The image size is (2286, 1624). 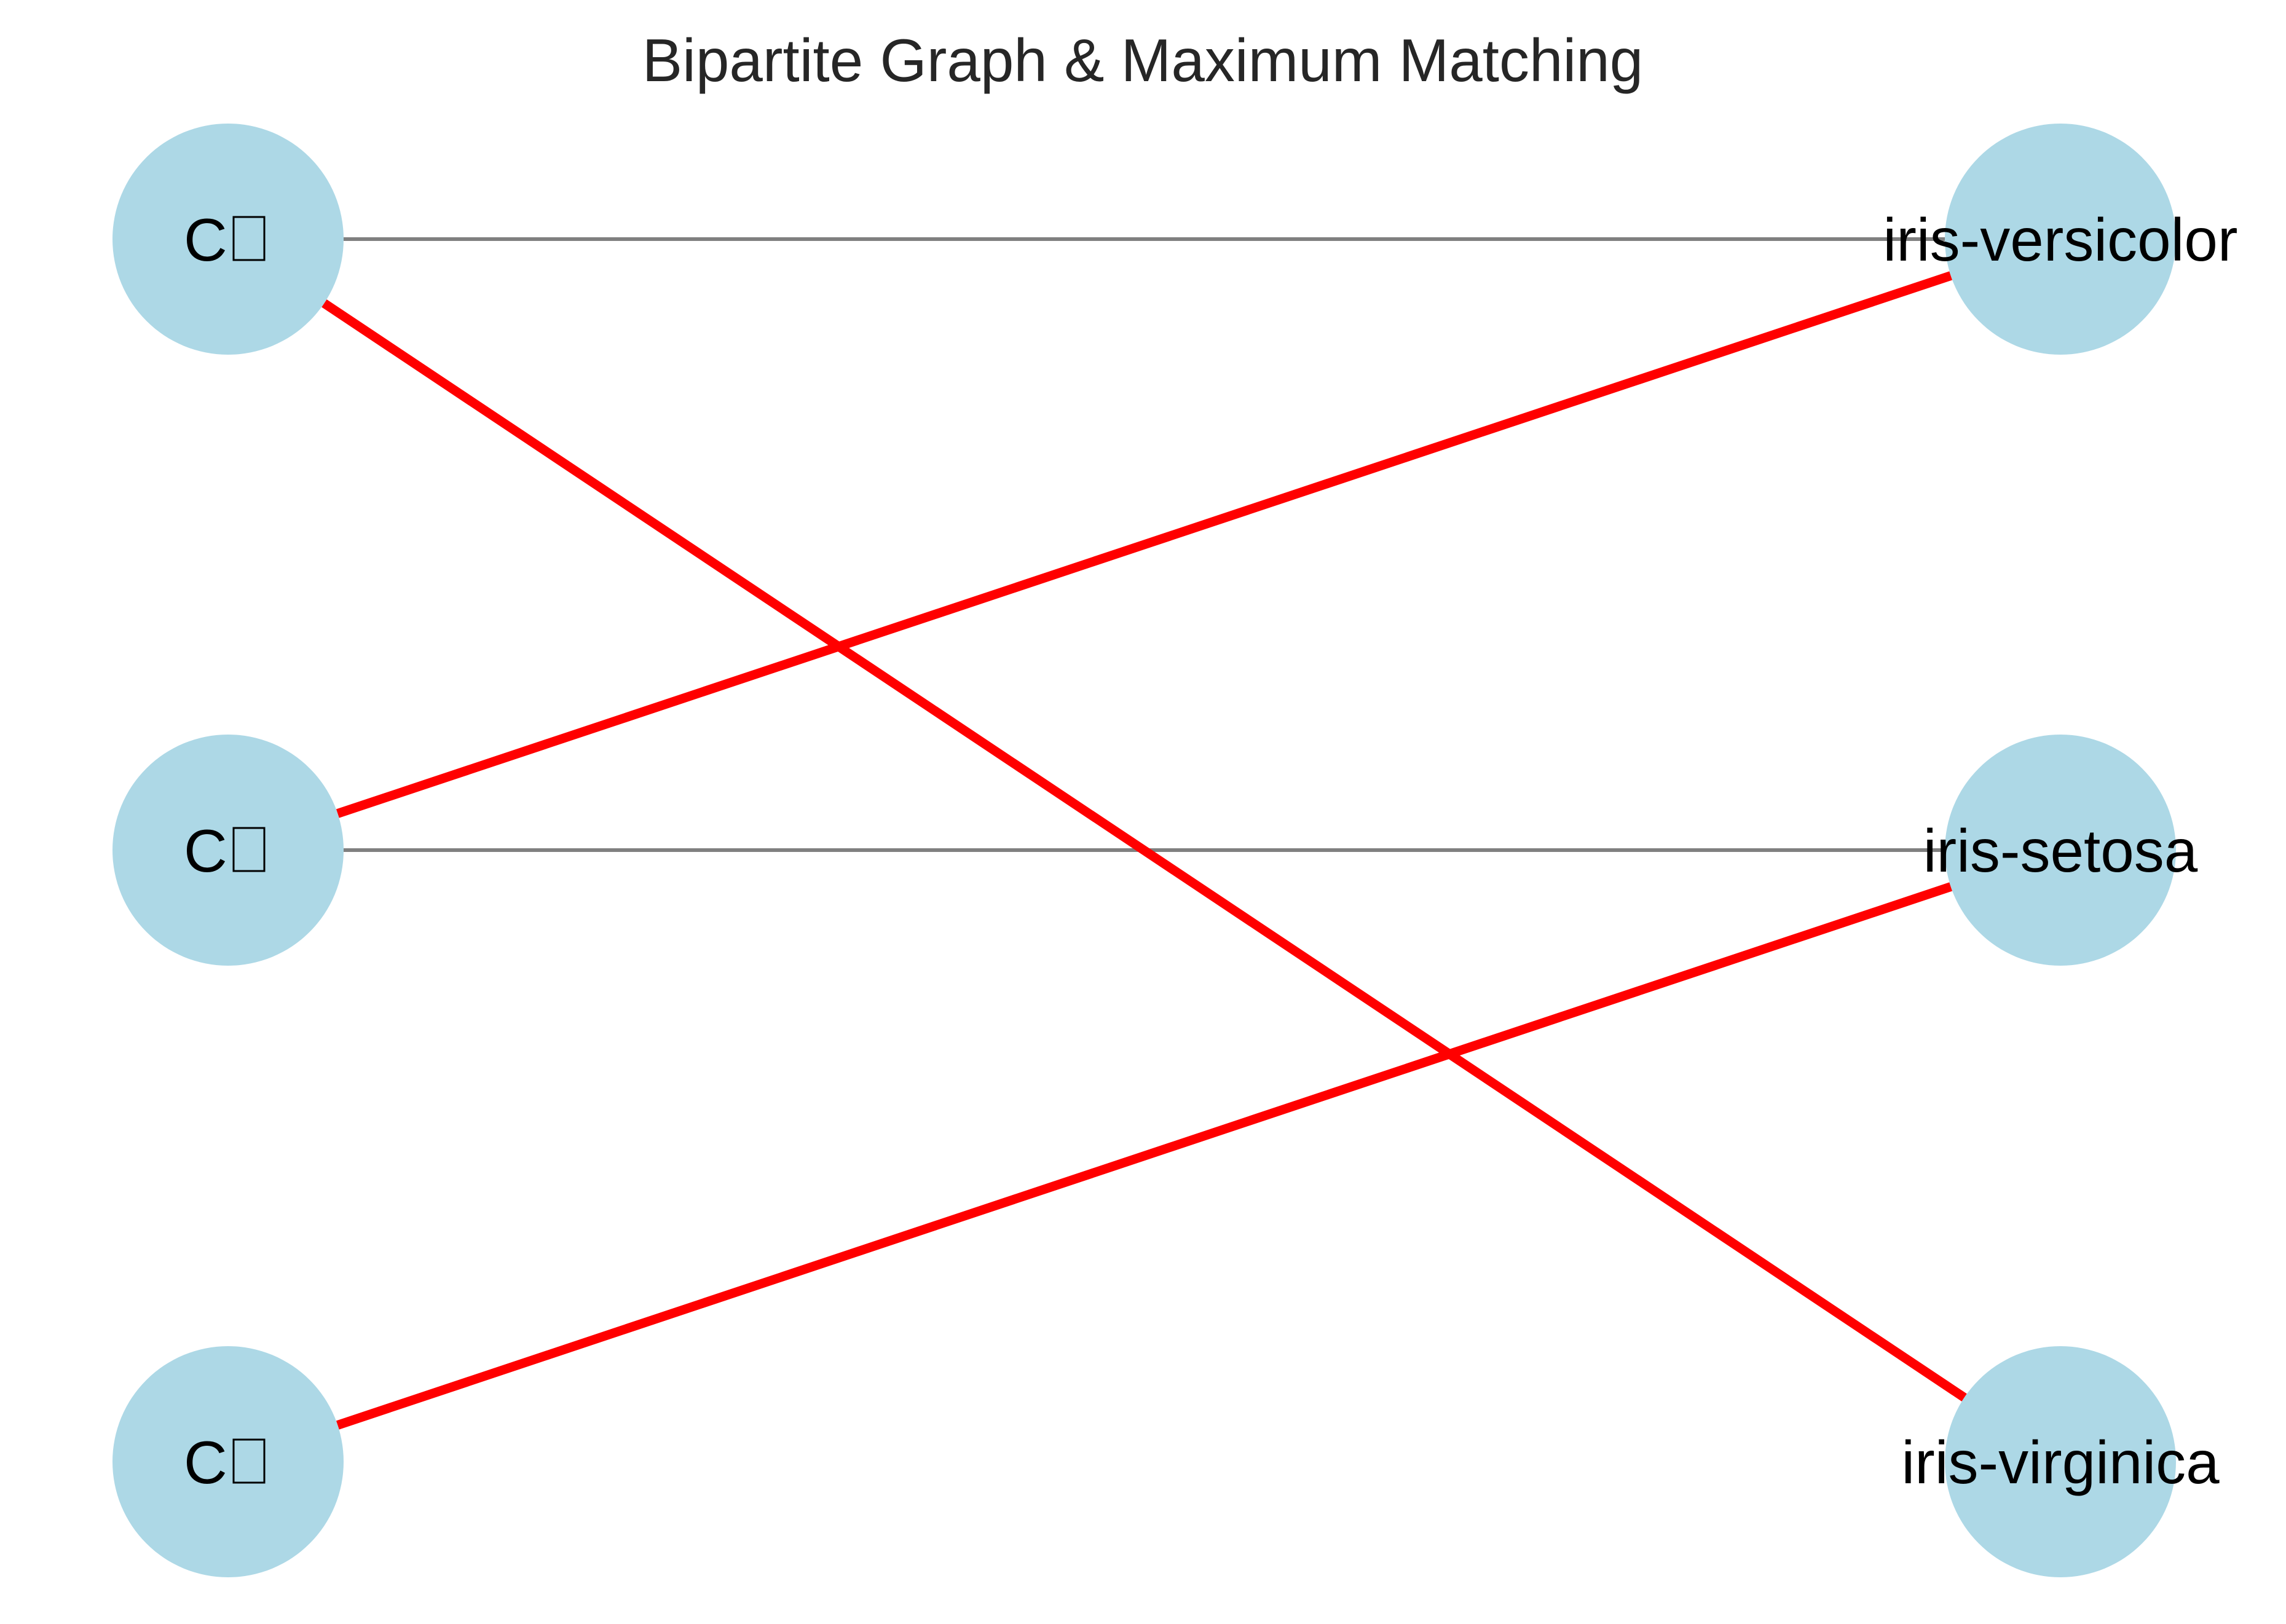 What do you see at coordinates (205, 1462) in the screenshot?
I see `node-label-c3: C` at bounding box center [205, 1462].